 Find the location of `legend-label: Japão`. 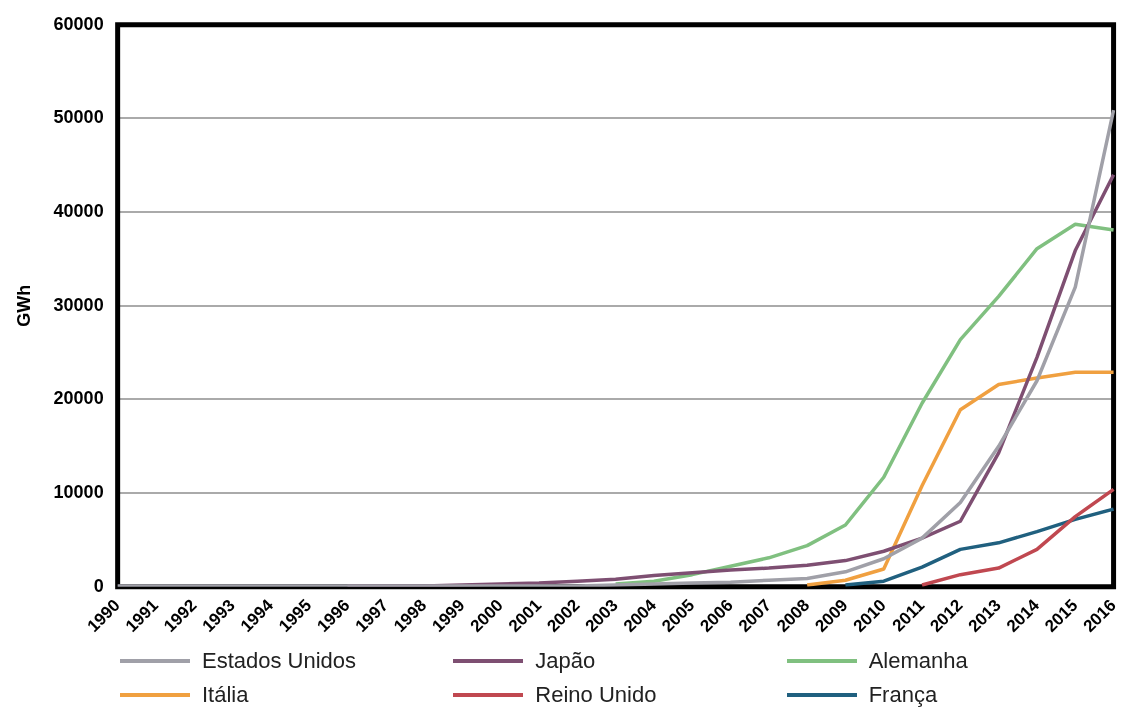

legend-label: Japão is located at coordinates (565, 661).